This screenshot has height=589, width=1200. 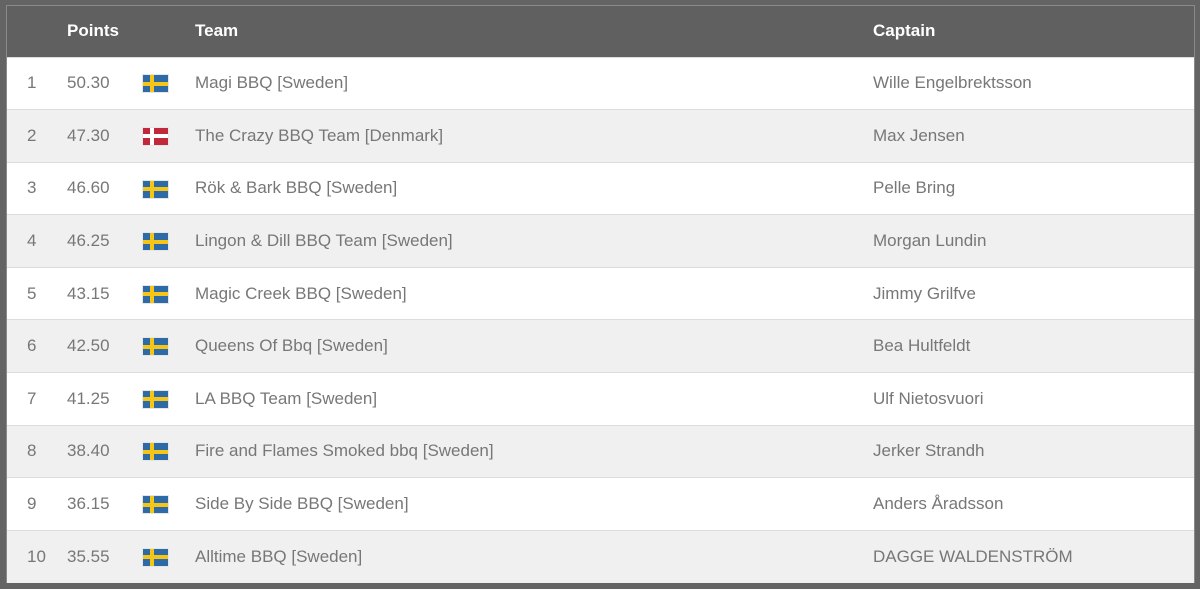 What do you see at coordinates (301, 293) in the screenshot?
I see `team-cell: Magic Creek BBQ [Sweden]` at bounding box center [301, 293].